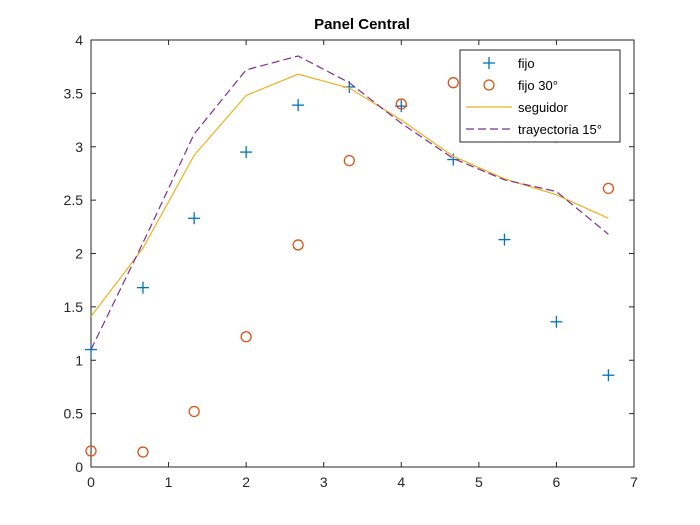 This screenshot has height=525, width=700. I want to click on y-tick-label: 2, so click(79, 254).